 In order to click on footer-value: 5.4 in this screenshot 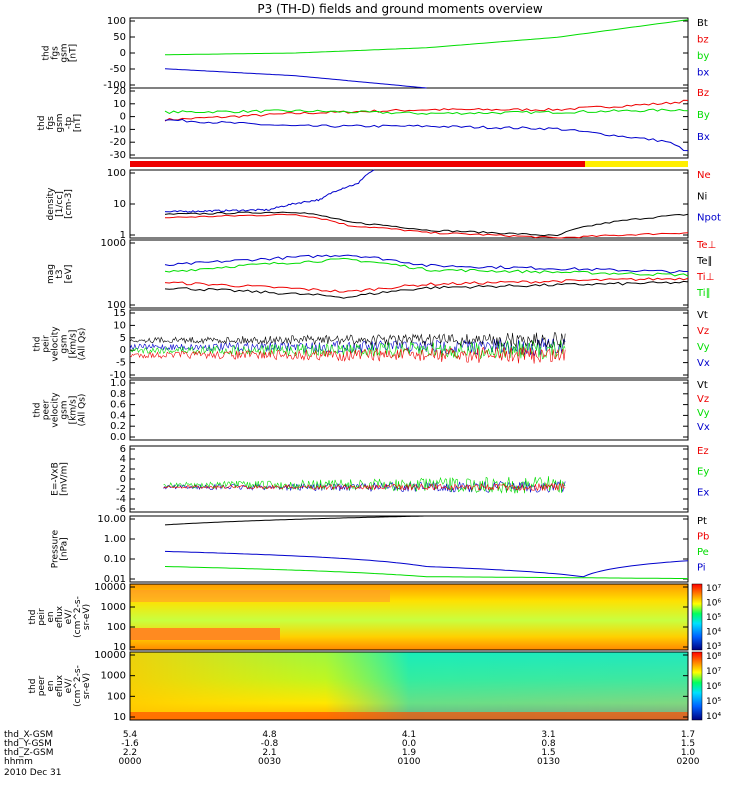, I will do `click(130, 735)`.